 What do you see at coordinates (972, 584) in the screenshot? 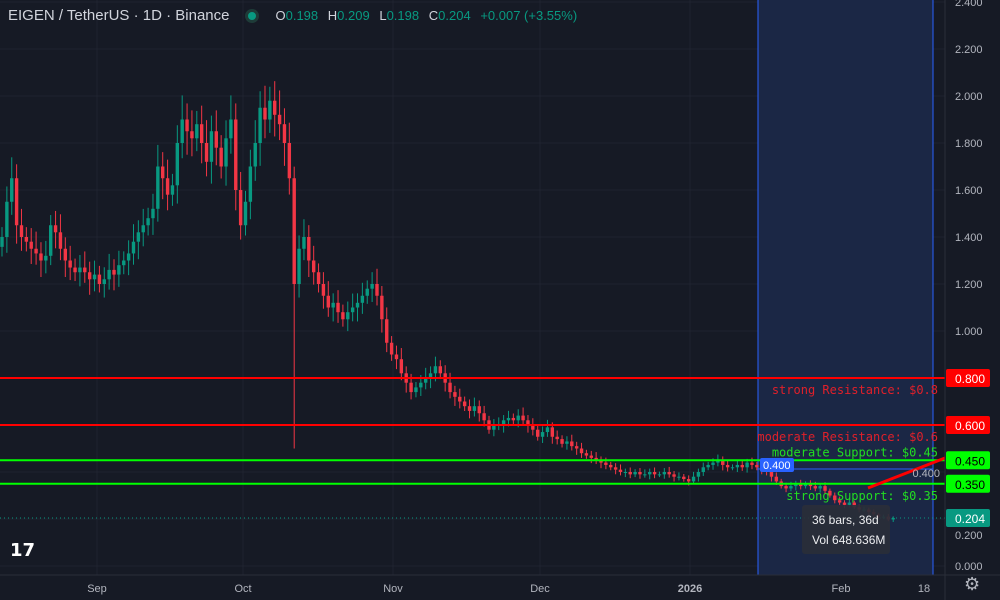
I see `gear-icon: ⚙` at bounding box center [972, 584].